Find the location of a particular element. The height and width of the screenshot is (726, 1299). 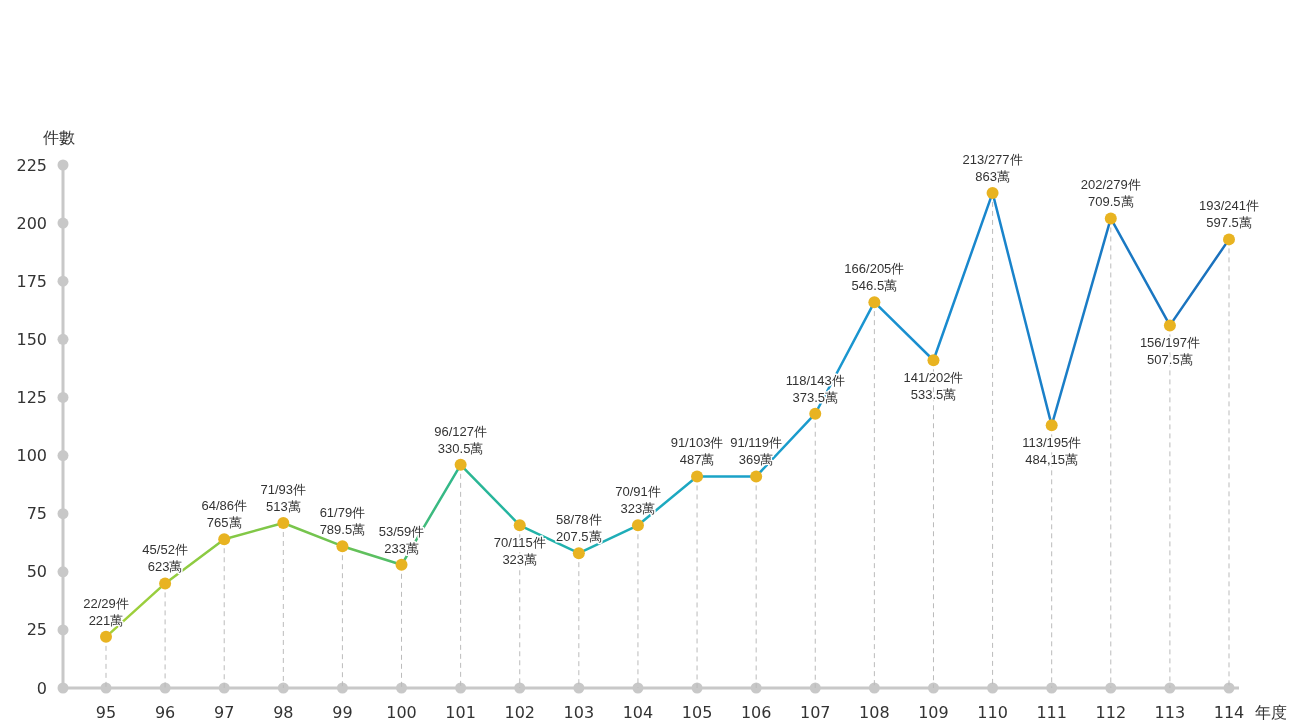

y-tick-label: 200 is located at coordinates (31, 223).